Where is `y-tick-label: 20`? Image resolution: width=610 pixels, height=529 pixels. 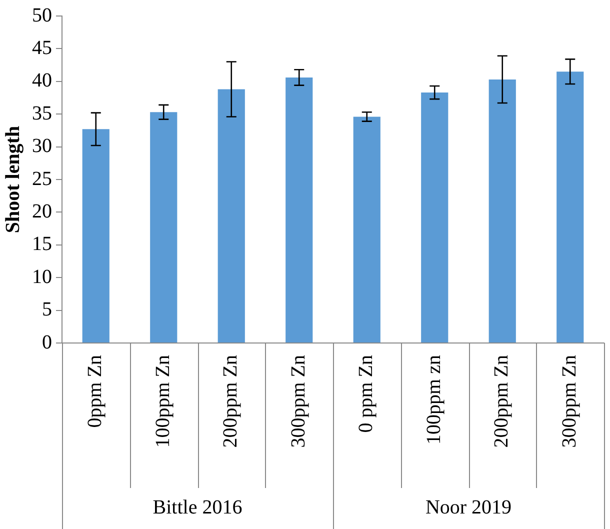
y-tick-label: 20 is located at coordinates (42, 211).